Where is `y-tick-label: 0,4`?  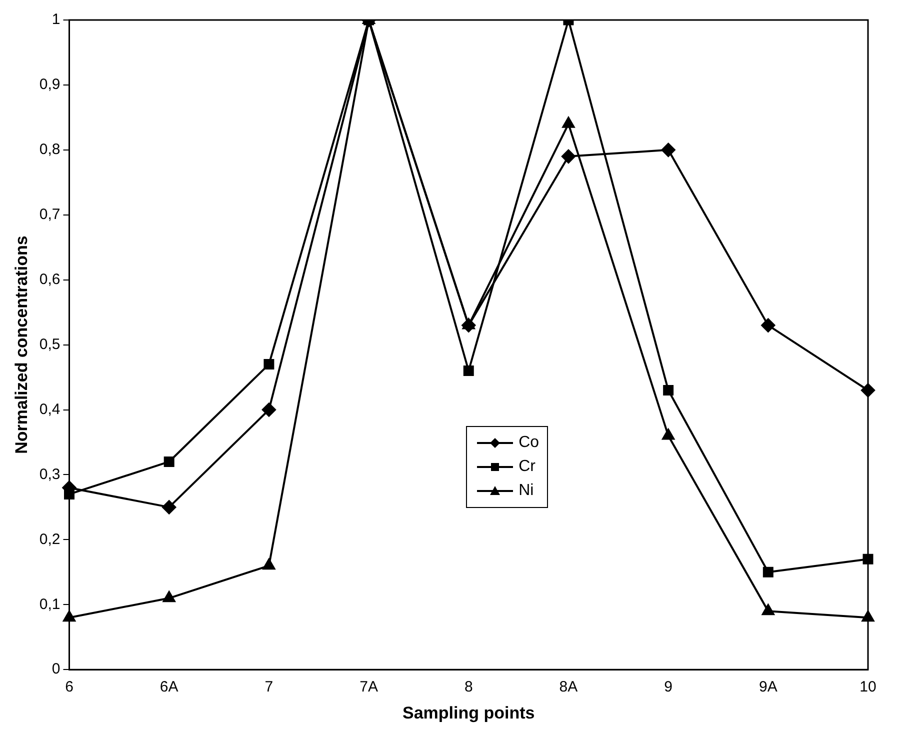 y-tick-label: 0,4 is located at coordinates (49, 409).